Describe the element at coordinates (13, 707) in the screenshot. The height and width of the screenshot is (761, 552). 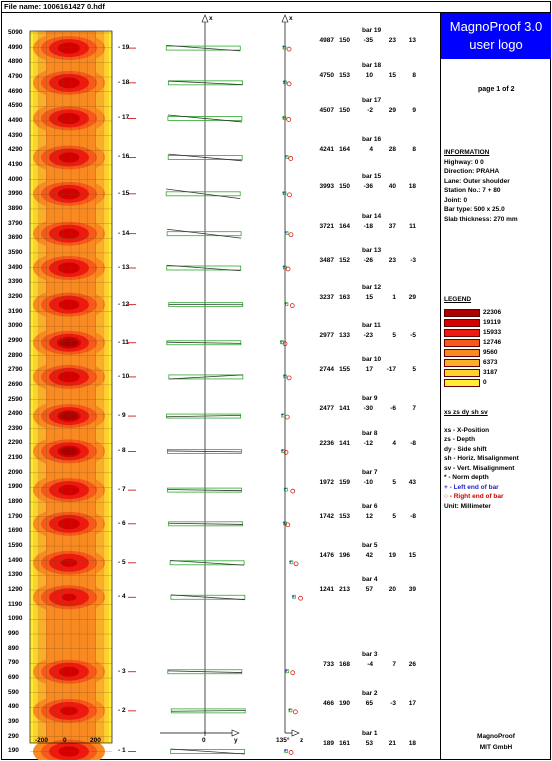
I see `y-tick-label: 490` at that location.